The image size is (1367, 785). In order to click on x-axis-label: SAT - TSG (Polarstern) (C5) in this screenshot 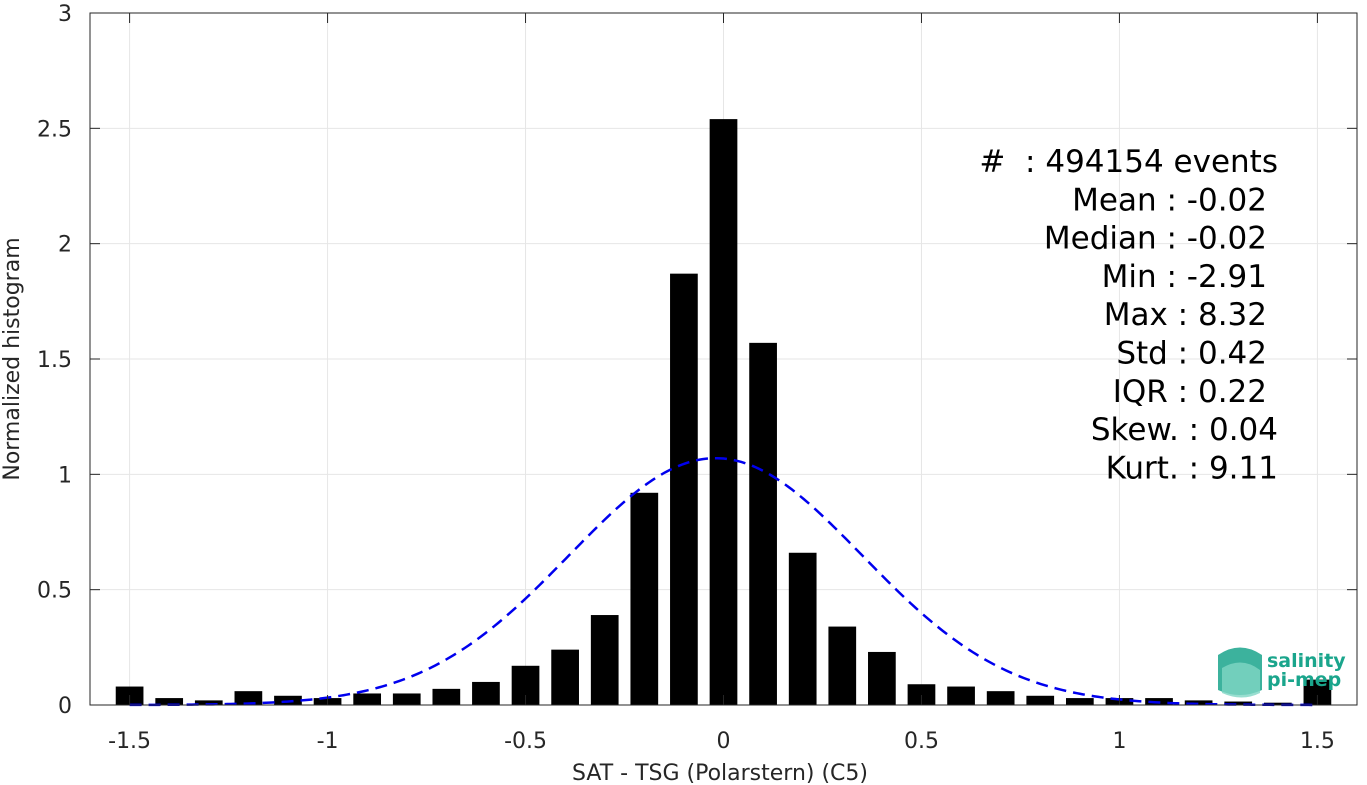, I will do `click(720, 773)`.